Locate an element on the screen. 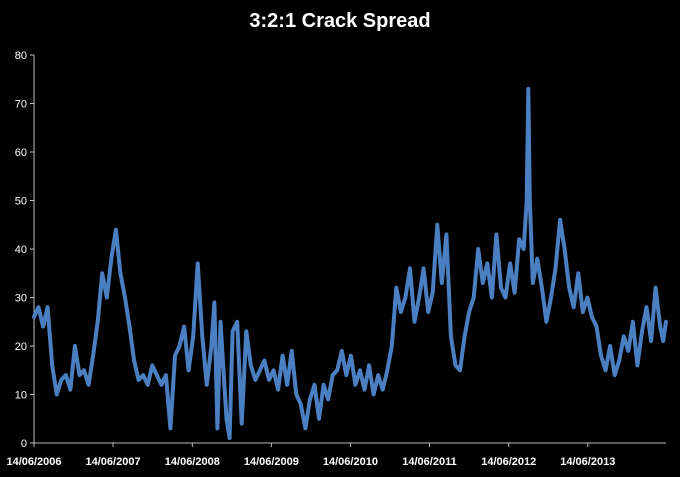 The width and height of the screenshot is (680, 477). chart-title: 3:2:1 Crack Spread is located at coordinates (340, 21).